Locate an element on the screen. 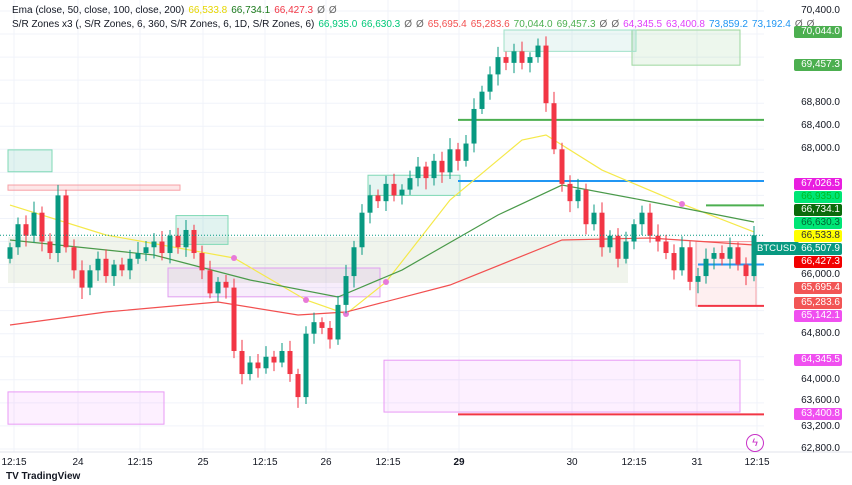  symbol-label: BTCUSD is located at coordinates (777, 249).